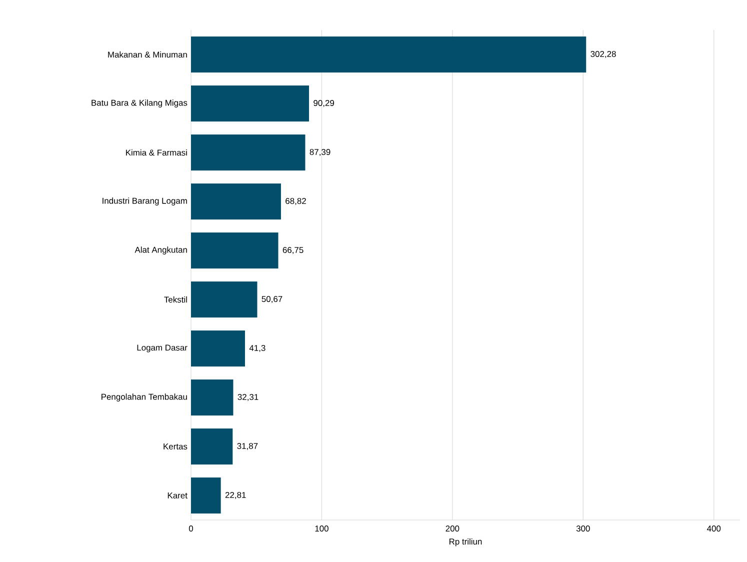 Image resolution: width=747 pixels, height=562 pixels. What do you see at coordinates (603, 54) in the screenshot?
I see `data-label: 302,28` at bounding box center [603, 54].